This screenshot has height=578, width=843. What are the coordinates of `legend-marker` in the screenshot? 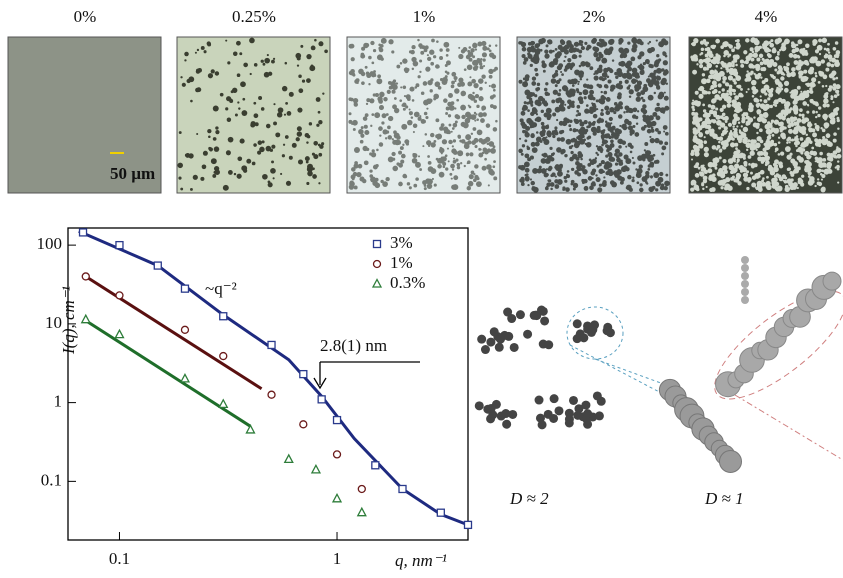 It's located at (377, 264).